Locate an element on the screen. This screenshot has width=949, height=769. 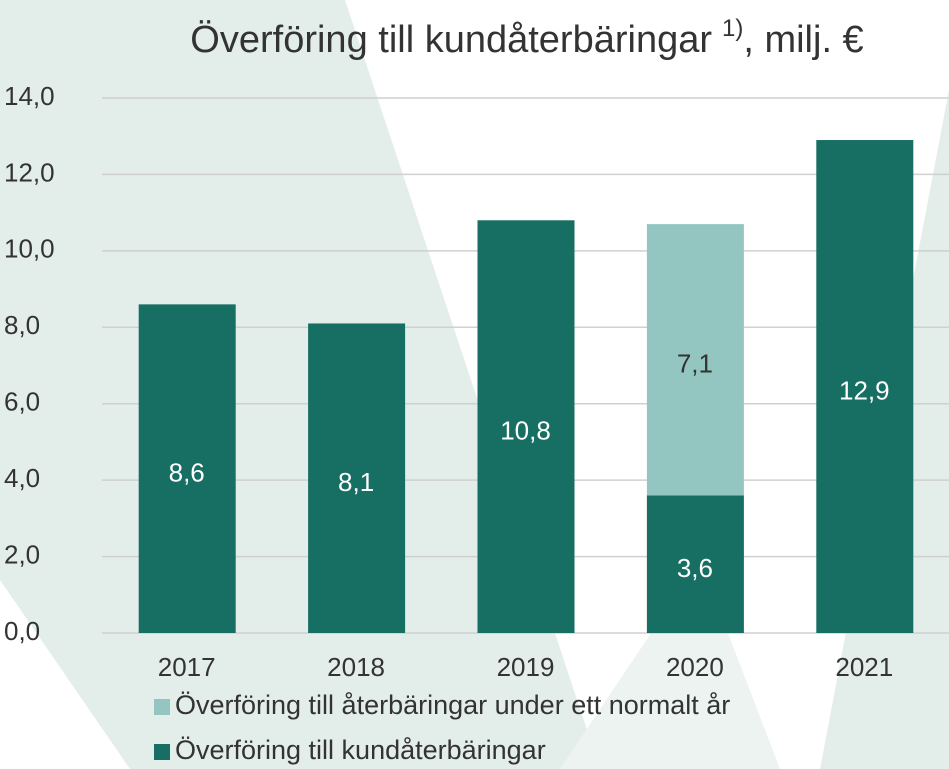
title-suffix: , milj. € is located at coordinates (803, 40).